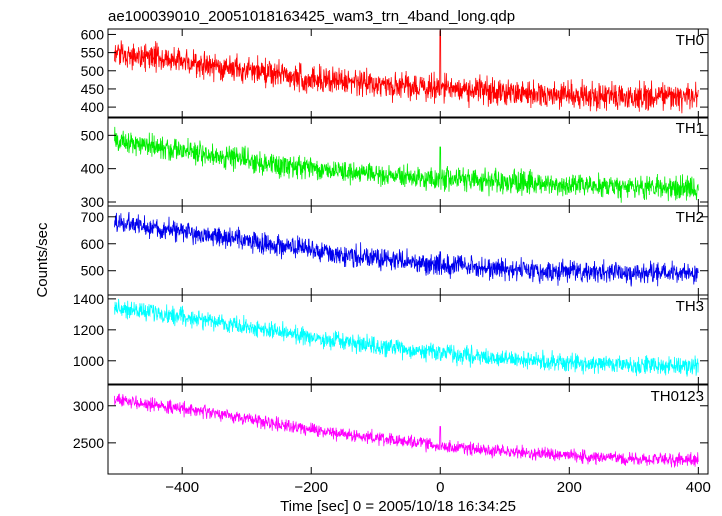  What do you see at coordinates (182, 487) in the screenshot?
I see `x-tick-label: −400` at bounding box center [182, 487].